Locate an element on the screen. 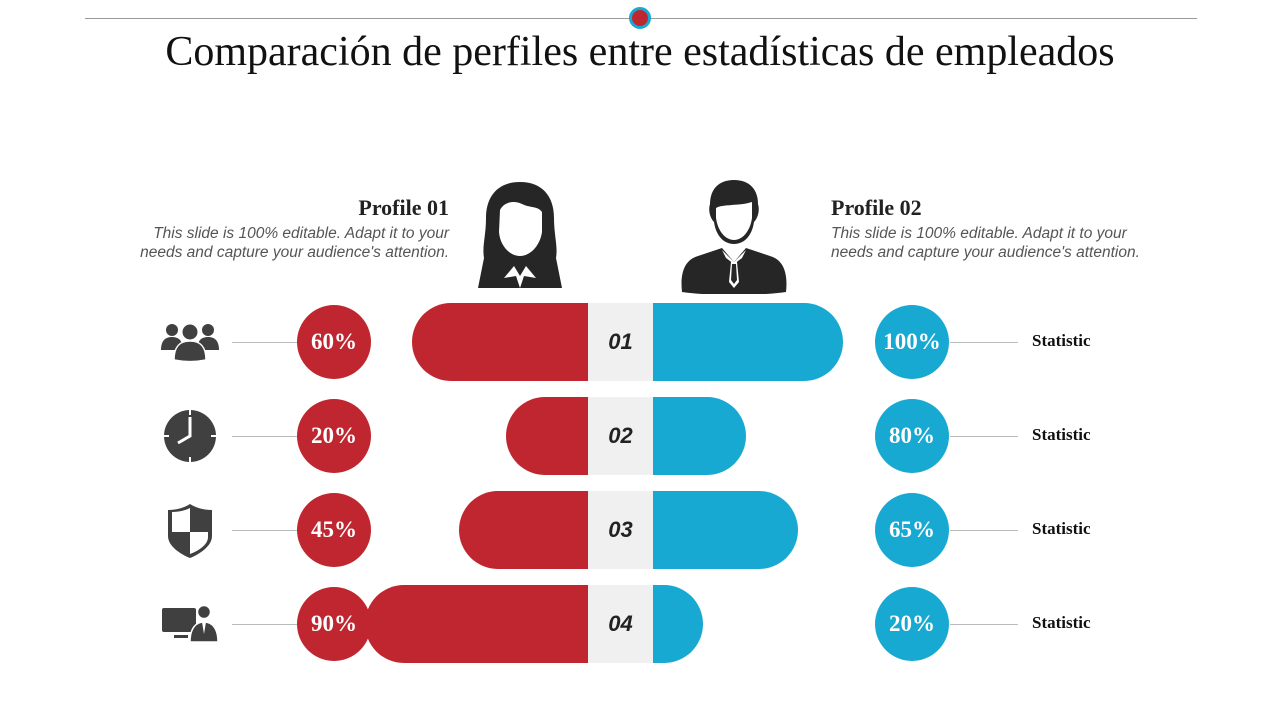 This screenshot has width=1280, height=720. profile-2-value: 20% is located at coordinates (912, 624).